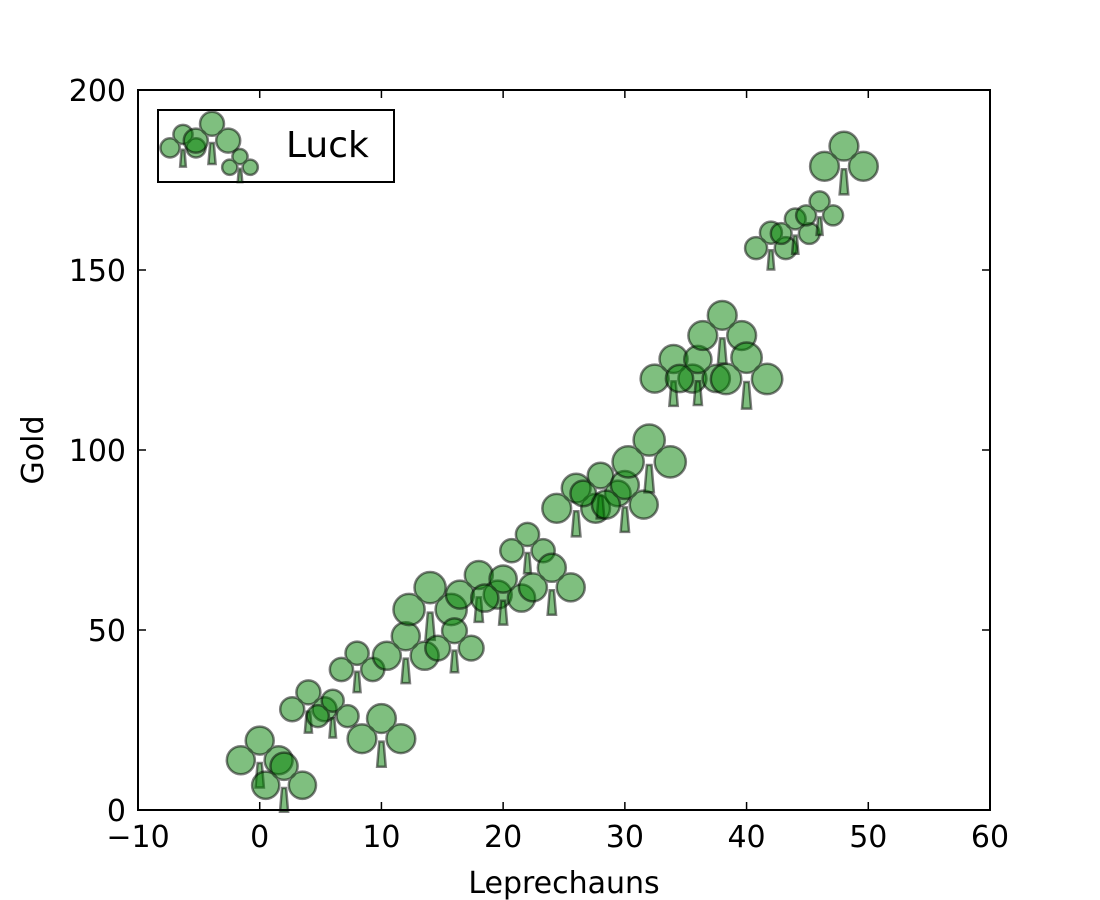 The image size is (1100, 900). Describe the element at coordinates (746, 837) in the screenshot. I see `x-tick-label: 40` at that location.